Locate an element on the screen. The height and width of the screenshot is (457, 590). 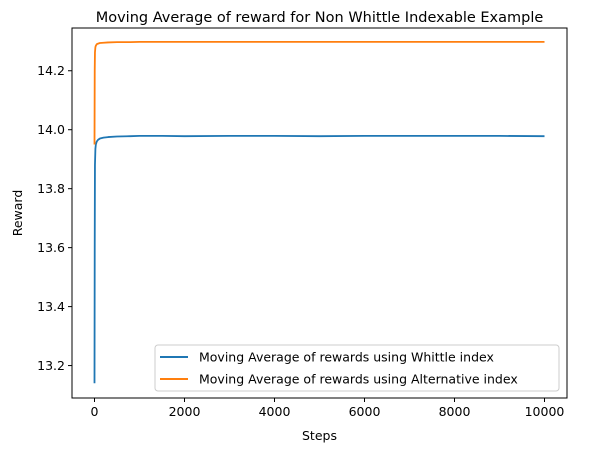
x-tick-label: 6000 is located at coordinates (365, 411).